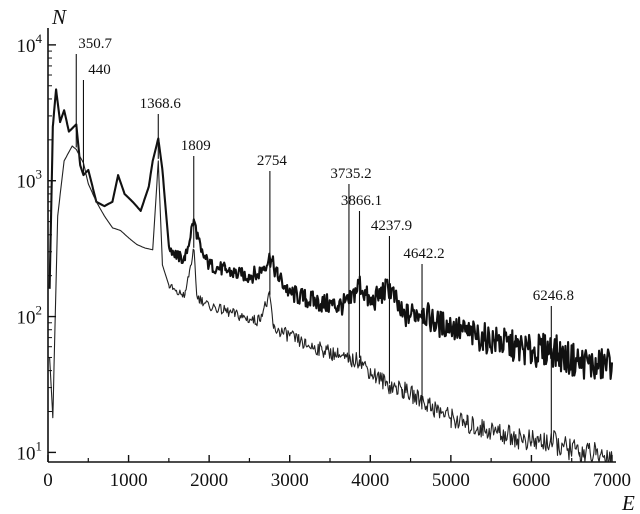  I want to click on peak-label: 1368.6, so click(161, 104).